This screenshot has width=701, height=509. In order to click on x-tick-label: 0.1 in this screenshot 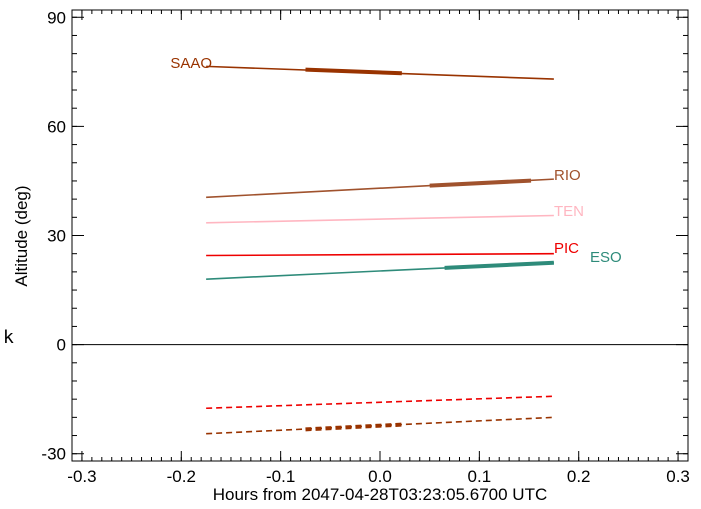, I will do `click(480, 476)`.